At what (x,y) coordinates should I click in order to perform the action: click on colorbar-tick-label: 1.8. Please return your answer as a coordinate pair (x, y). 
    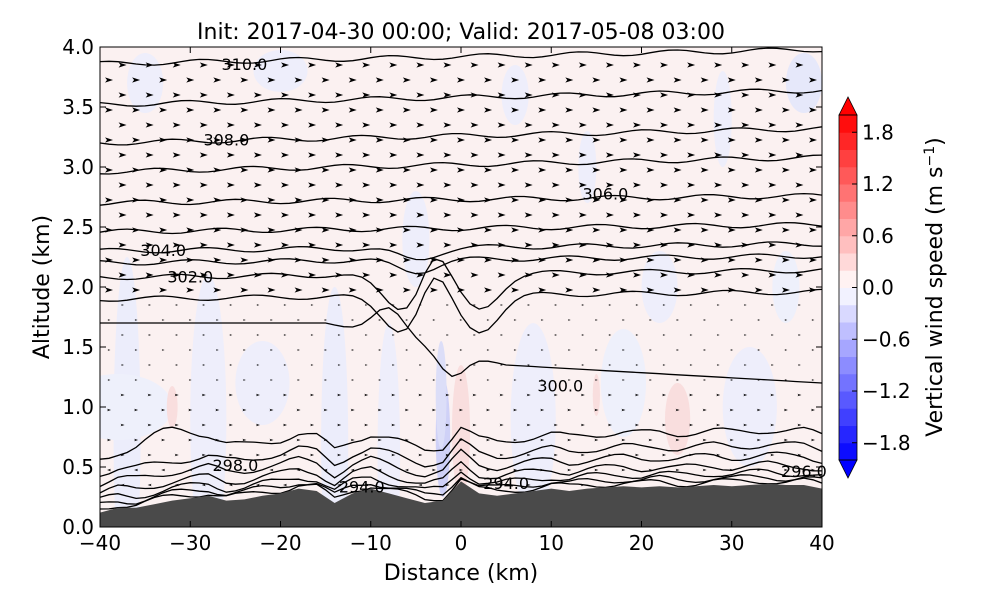
    Looking at the image, I should click on (878, 132).